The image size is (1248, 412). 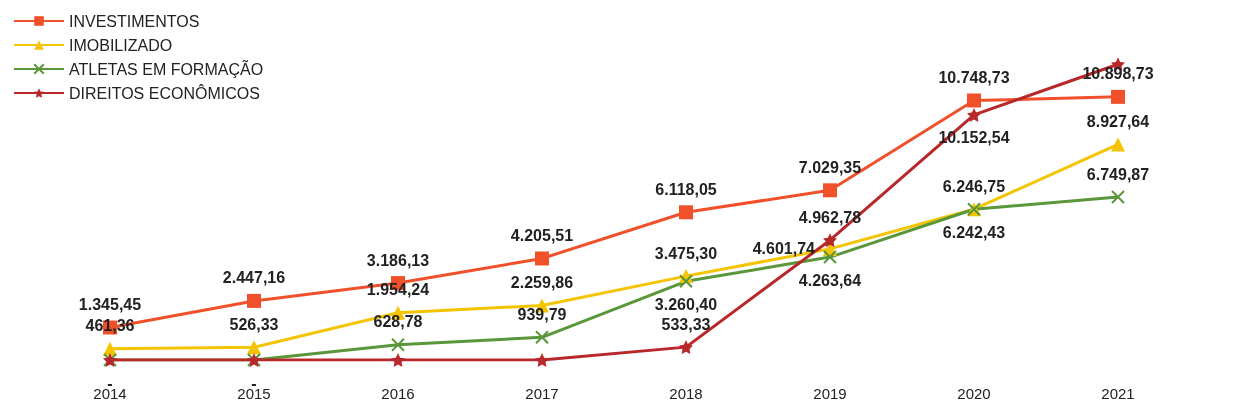 What do you see at coordinates (542, 235) in the screenshot?
I see `data-label: 4.205,51` at bounding box center [542, 235].